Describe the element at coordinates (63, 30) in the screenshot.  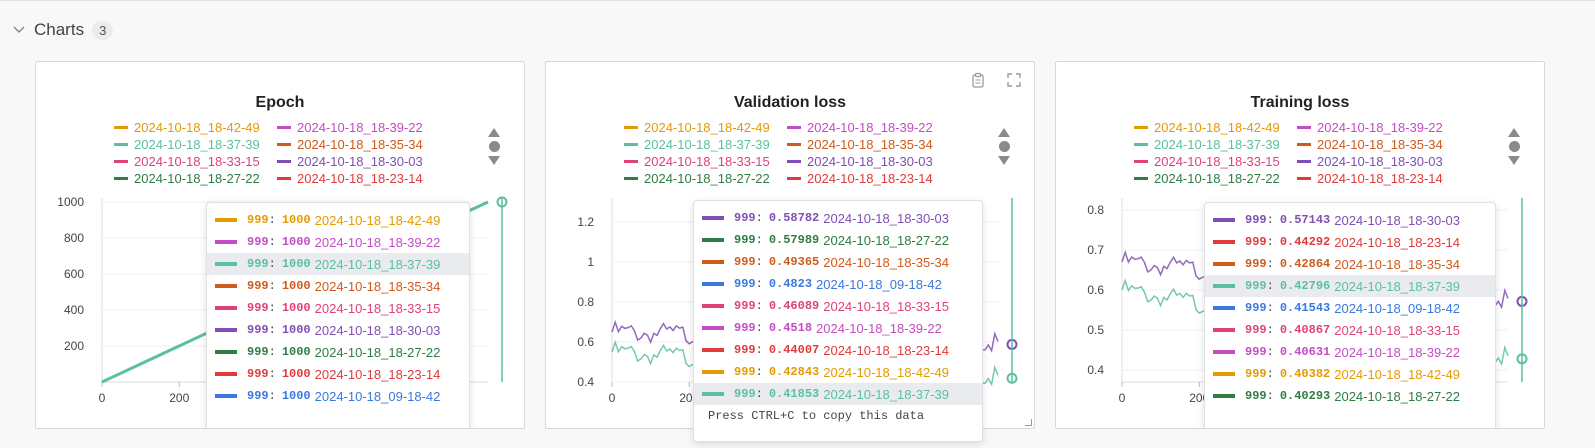
I see `charts-section-header: Charts 3` at that location.